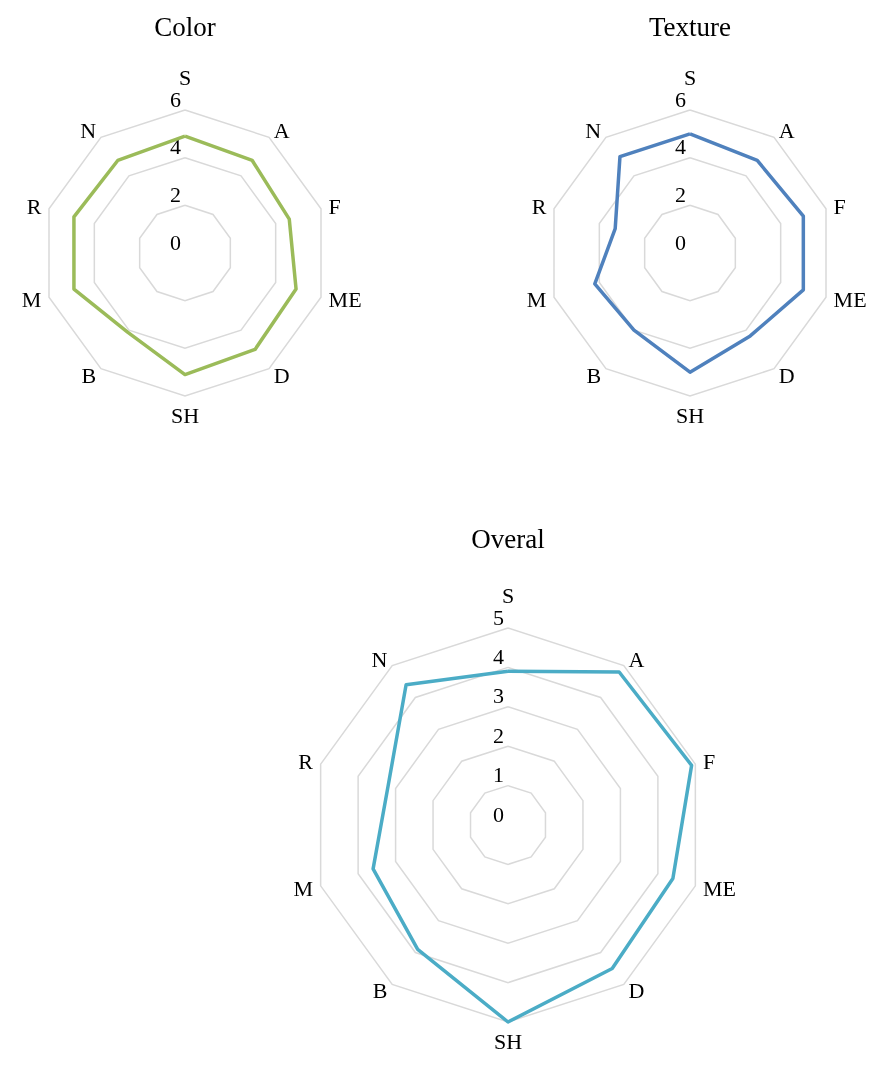 This screenshot has width=883, height=1072. I want to click on y-tick-label: 5, so click(498, 617).